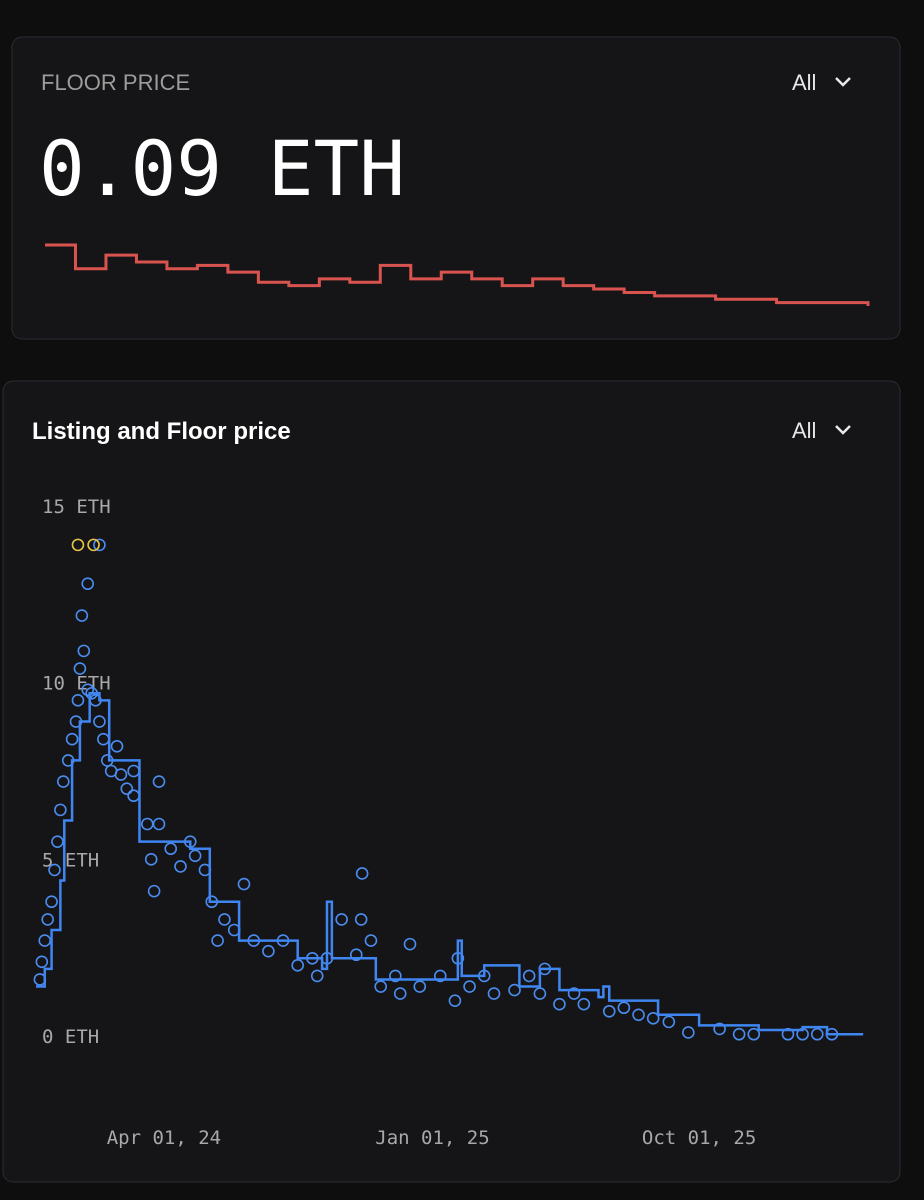  What do you see at coordinates (699, 1138) in the screenshot?
I see `x-tick-label: Oct 01, 25` at bounding box center [699, 1138].